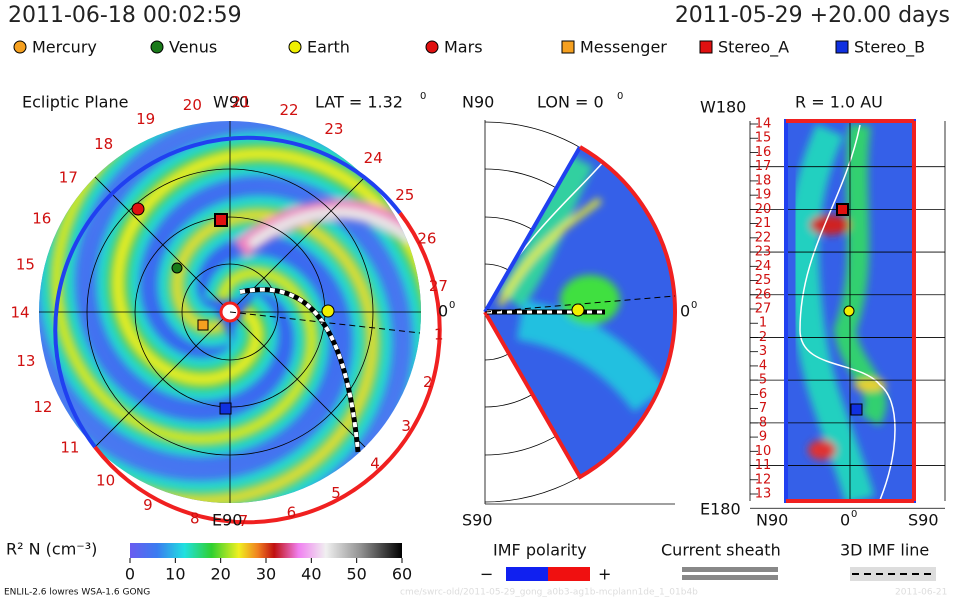  I want to click on carrington-label: 6, so click(292, 512).